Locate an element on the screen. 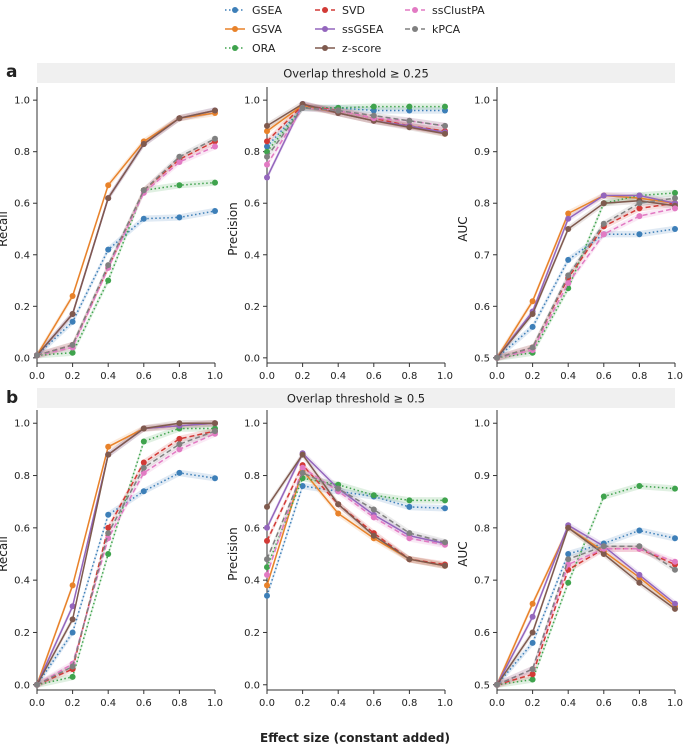 The width and height of the screenshot is (685, 752). legend-item-kpca: kPCA is located at coordinates (433, 29).